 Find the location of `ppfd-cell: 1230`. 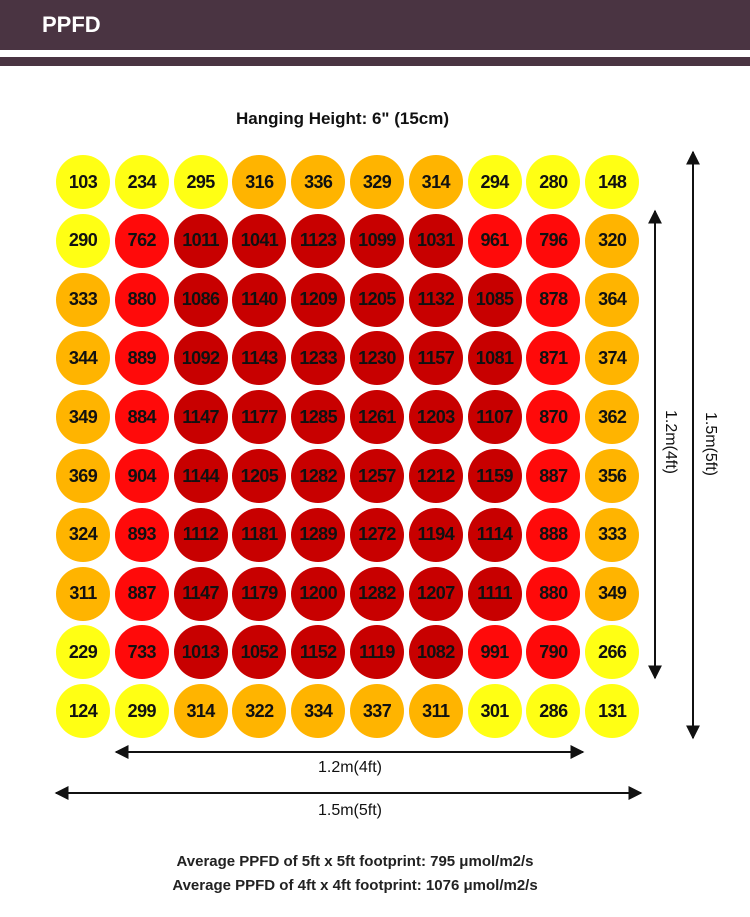

ppfd-cell: 1230 is located at coordinates (377, 358).